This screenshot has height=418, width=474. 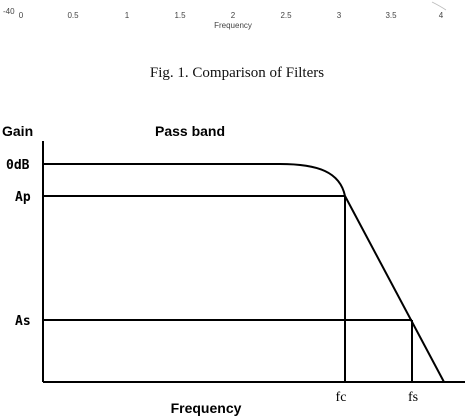 I want to click on x-tick-label: 3, so click(x=339, y=15).